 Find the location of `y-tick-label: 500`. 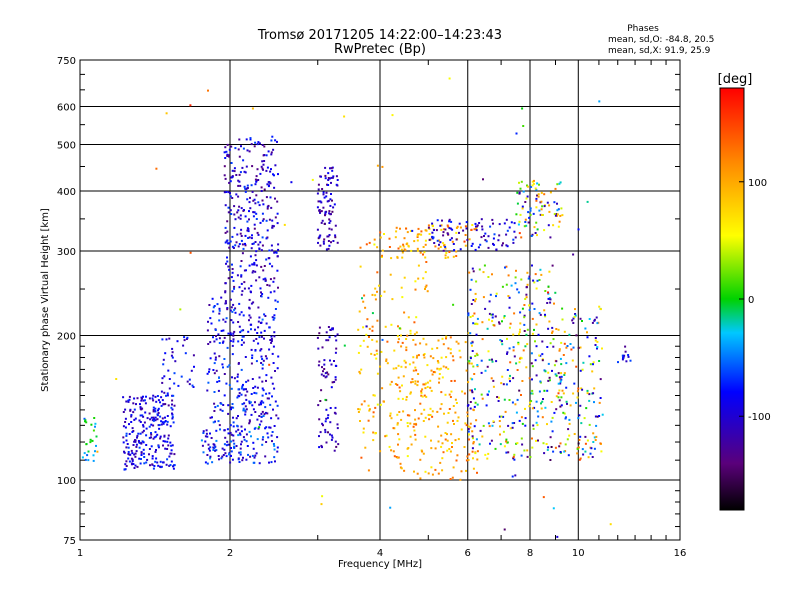

y-tick-label: 500 is located at coordinates (66, 146).